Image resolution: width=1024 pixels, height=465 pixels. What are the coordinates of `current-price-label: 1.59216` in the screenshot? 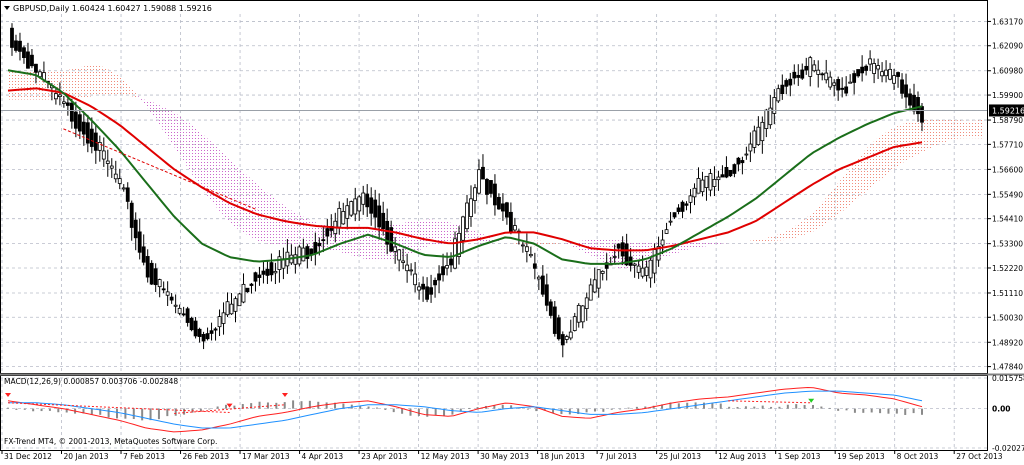 It's located at (1008, 110).